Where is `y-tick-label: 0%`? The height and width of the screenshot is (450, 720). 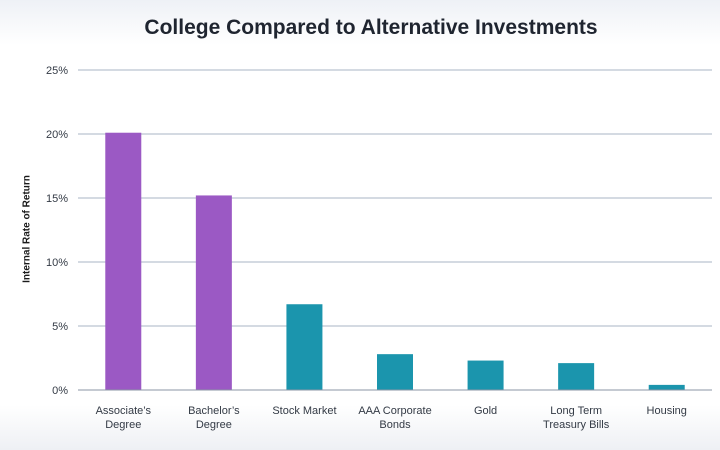
y-tick-label: 0% is located at coordinates (60, 391).